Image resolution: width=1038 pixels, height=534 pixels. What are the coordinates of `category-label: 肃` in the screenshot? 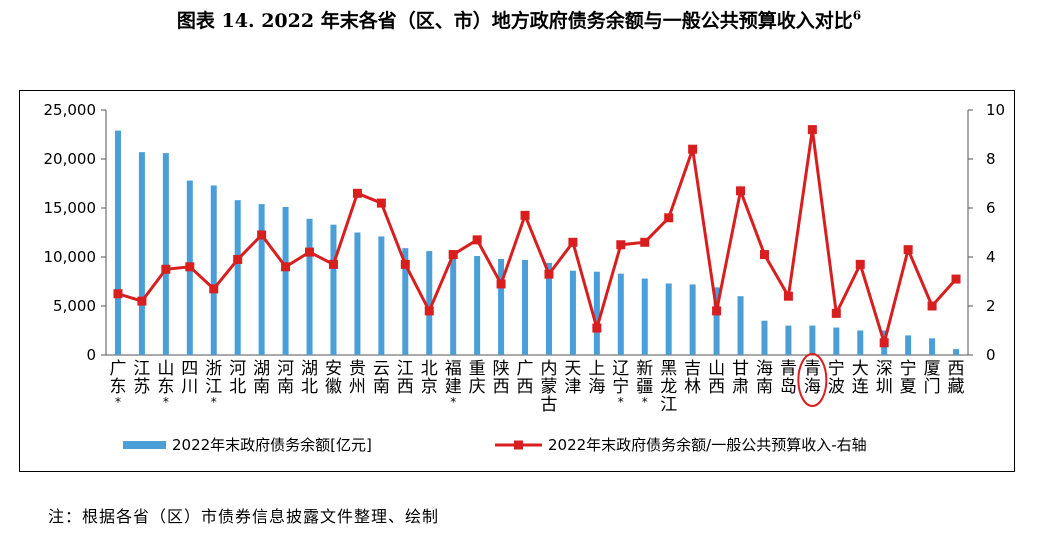 It's located at (740, 387).